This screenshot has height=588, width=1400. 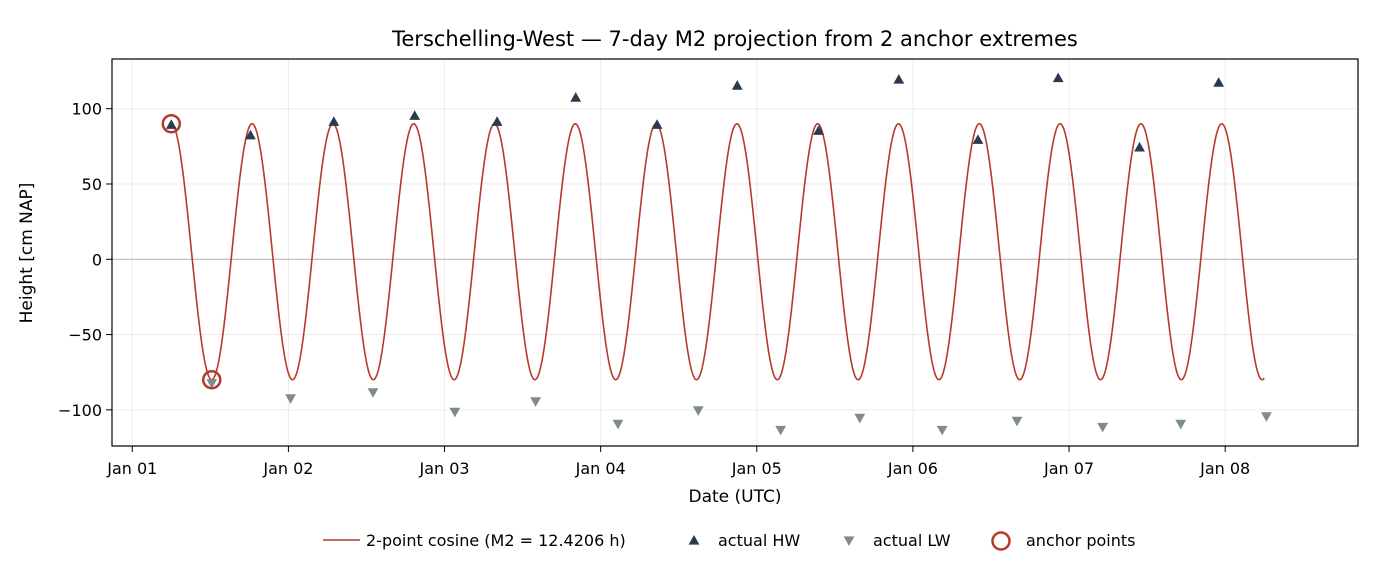 What do you see at coordinates (85, 335) in the screenshot?
I see `y-tick-label: −50` at bounding box center [85, 335].